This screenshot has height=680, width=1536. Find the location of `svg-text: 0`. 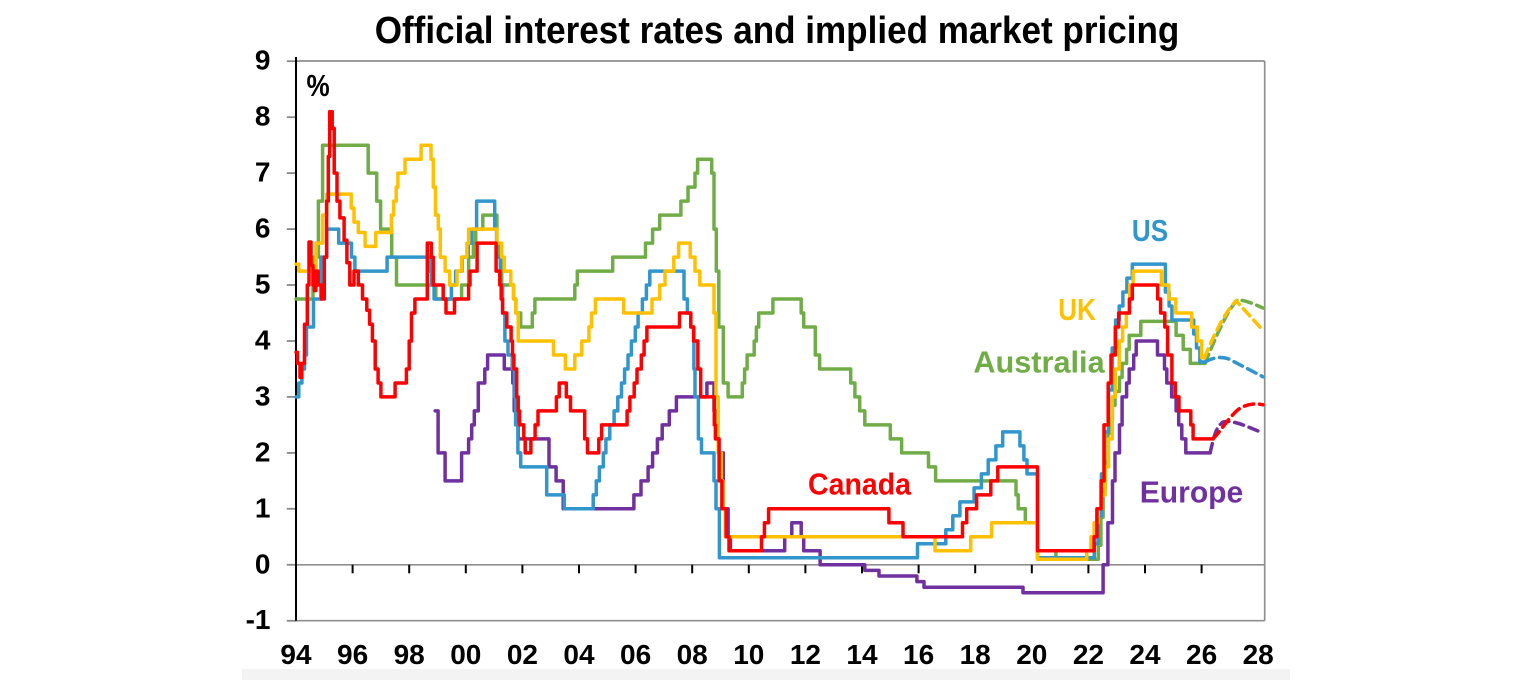

svg-text: 0 is located at coordinates (263, 563).